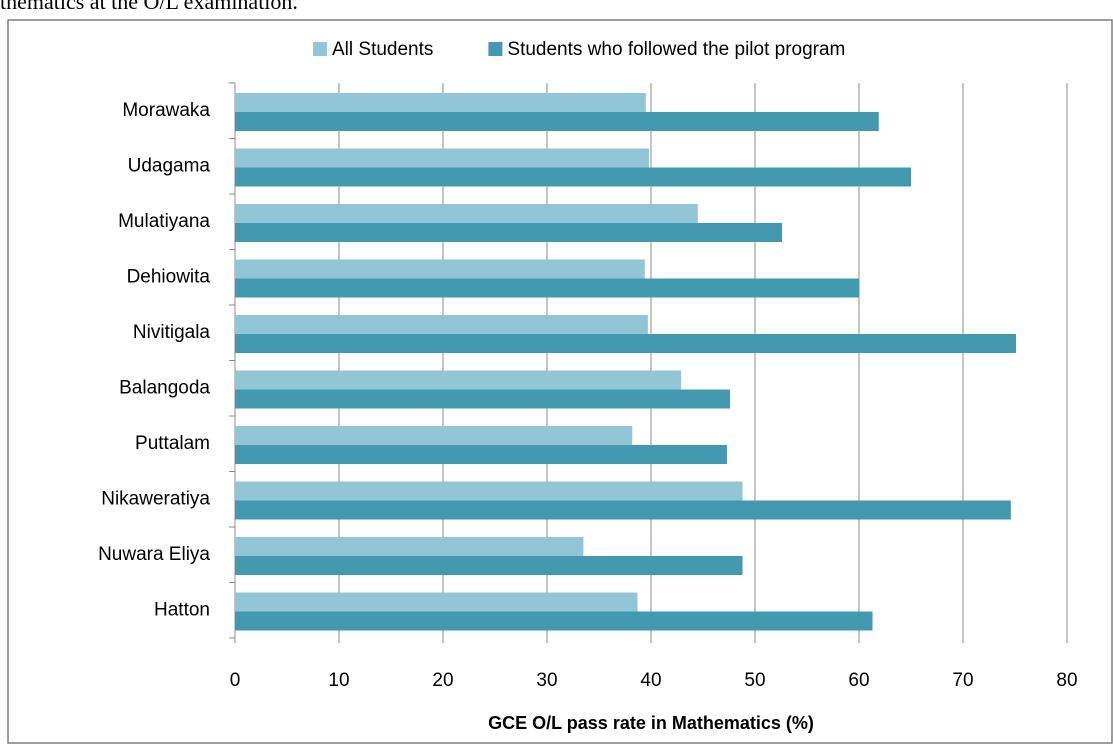  Describe the element at coordinates (338, 680) in the screenshot. I see `x-tick-label: 10` at that location.